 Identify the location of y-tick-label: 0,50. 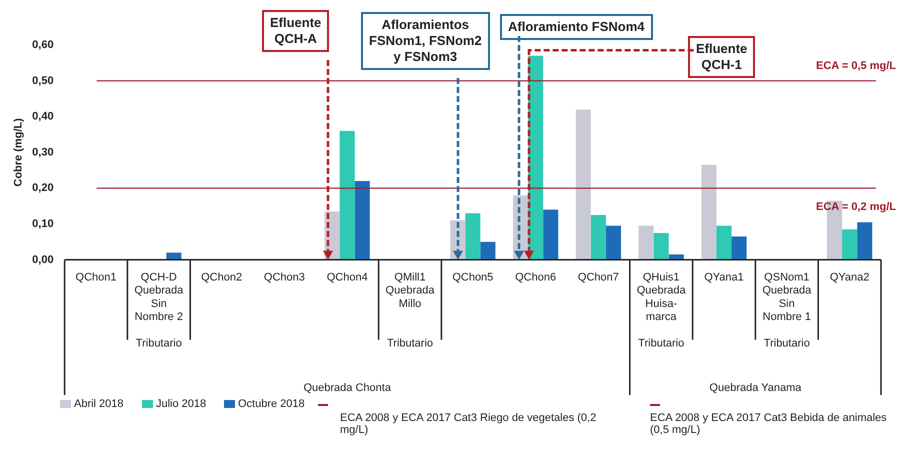
(43, 80).